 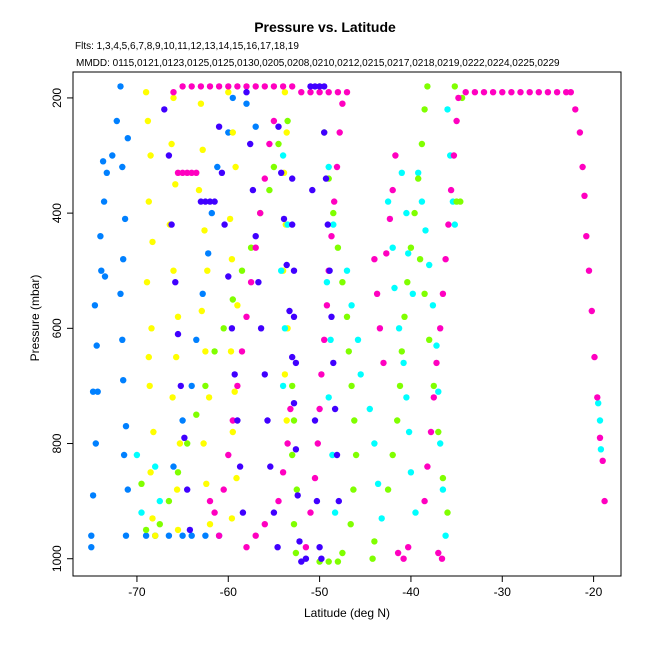 I want to click on x-axis: -70 -60 -50 -40 -30 -20, so click(x=365, y=587).